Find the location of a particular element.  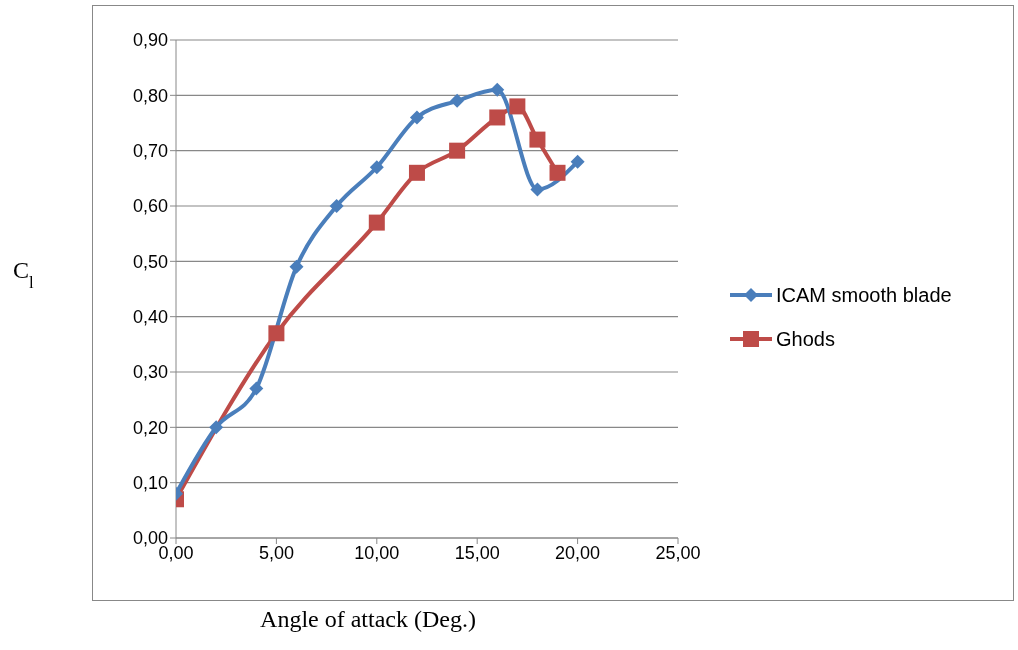

x-axis-title: Angle of attack (Deg.) is located at coordinates (368, 619).